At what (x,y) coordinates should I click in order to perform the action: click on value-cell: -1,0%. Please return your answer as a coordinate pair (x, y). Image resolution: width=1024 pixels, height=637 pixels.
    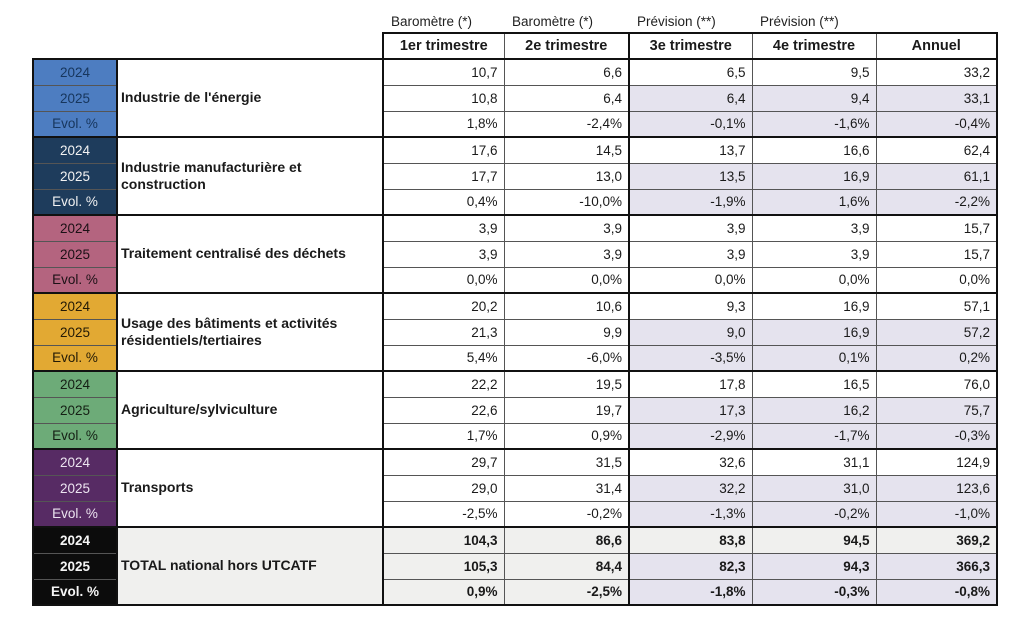
    Looking at the image, I should click on (936, 514).